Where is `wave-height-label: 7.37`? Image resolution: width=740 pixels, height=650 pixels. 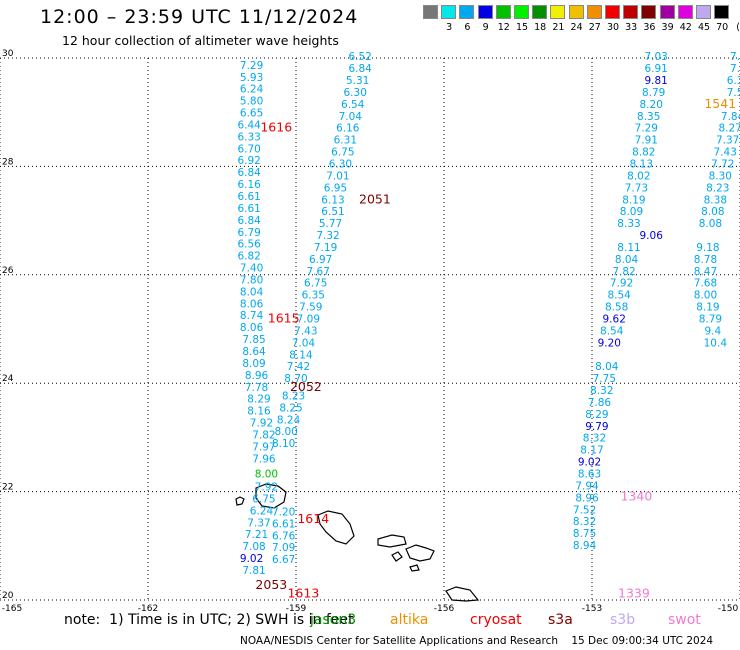 wave-height-label: 7.37 is located at coordinates (258, 523).